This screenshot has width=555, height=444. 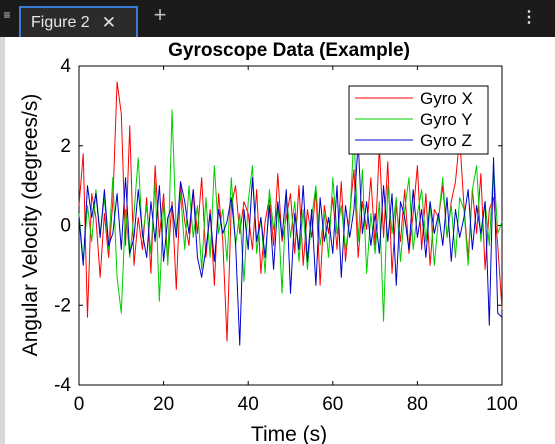 What do you see at coordinates (2, 240) in the screenshot?
I see `left-edge-strip` at bounding box center [2, 240].